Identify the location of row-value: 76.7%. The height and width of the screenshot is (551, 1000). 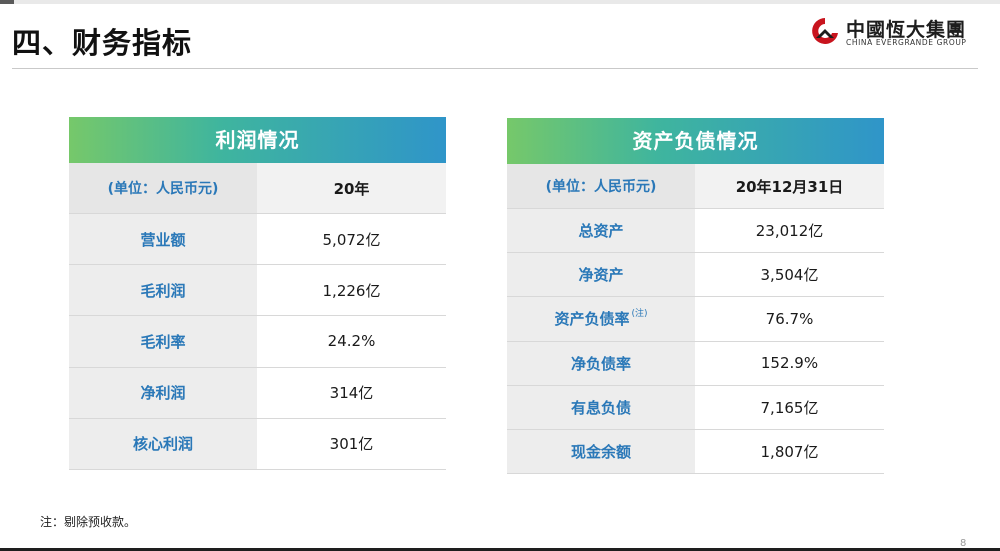
(789, 319).